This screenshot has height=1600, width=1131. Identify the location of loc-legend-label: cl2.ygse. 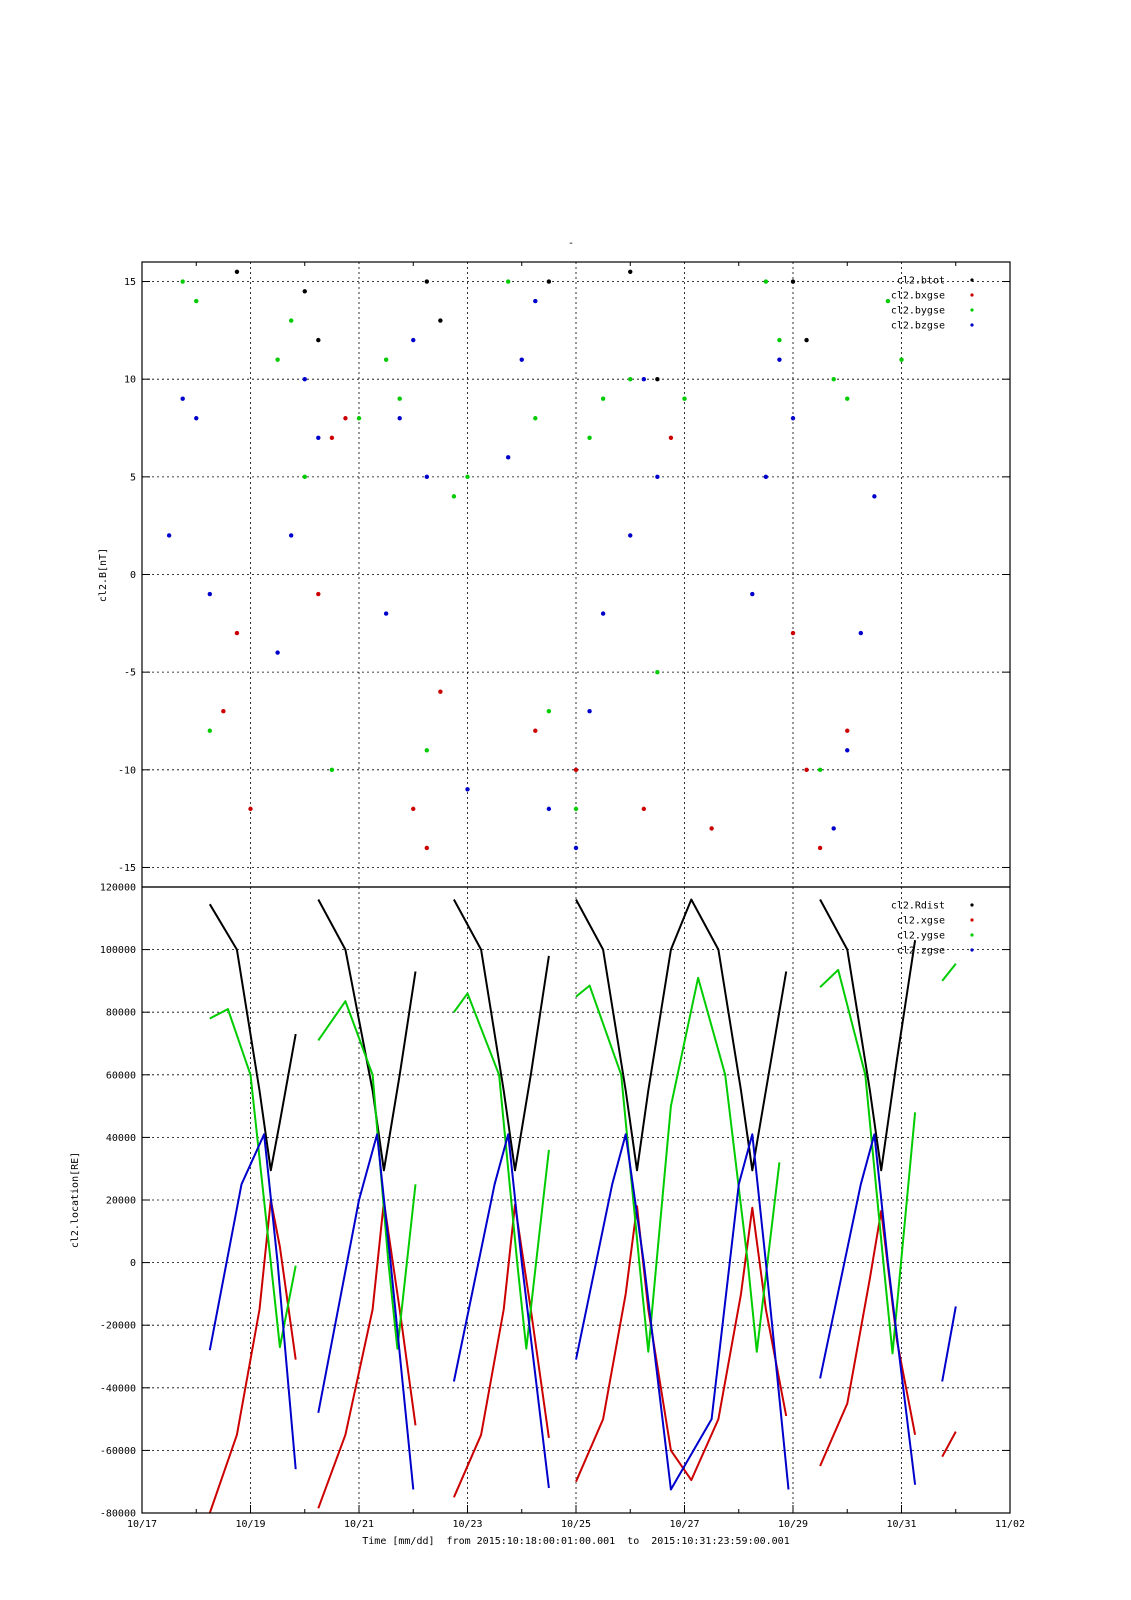
(921, 936).